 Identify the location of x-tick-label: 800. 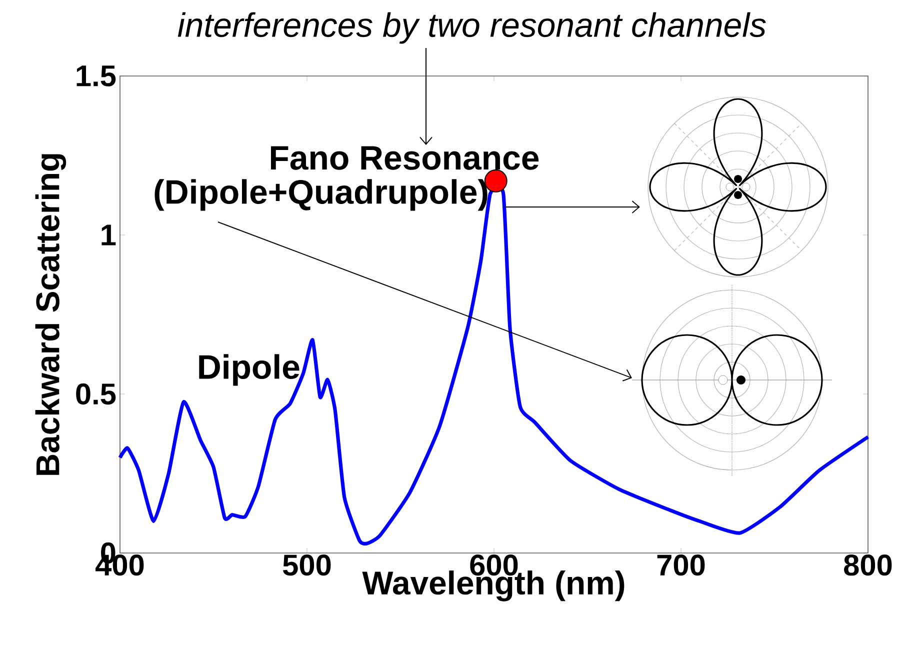
(868, 565).